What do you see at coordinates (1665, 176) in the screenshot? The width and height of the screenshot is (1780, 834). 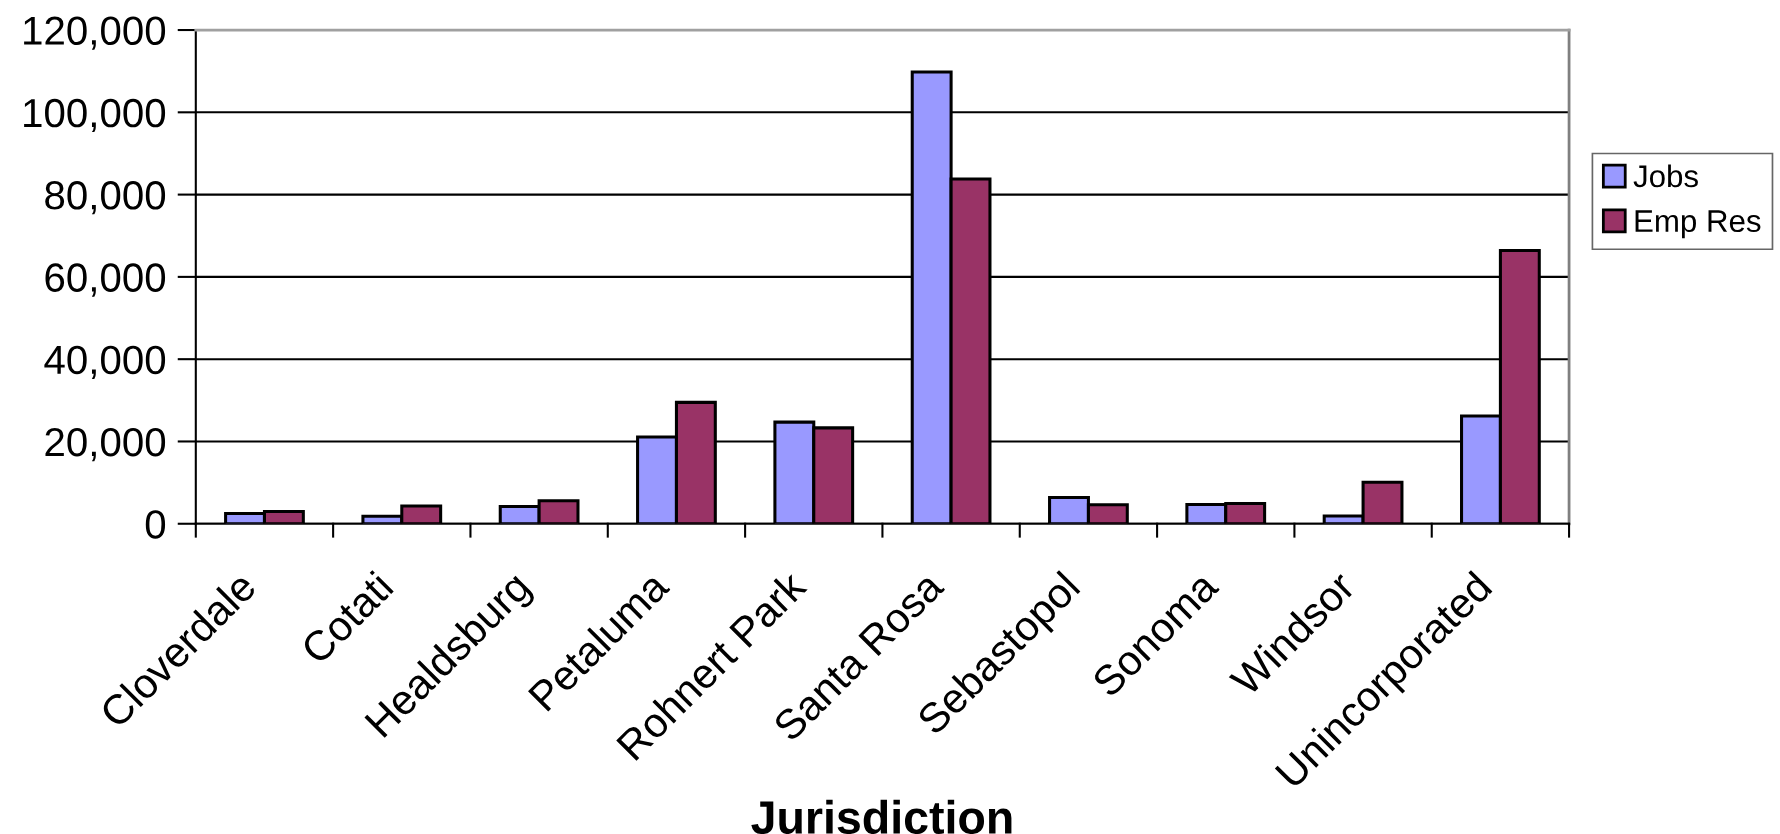 I see `legend-label: Jobs` at bounding box center [1665, 176].